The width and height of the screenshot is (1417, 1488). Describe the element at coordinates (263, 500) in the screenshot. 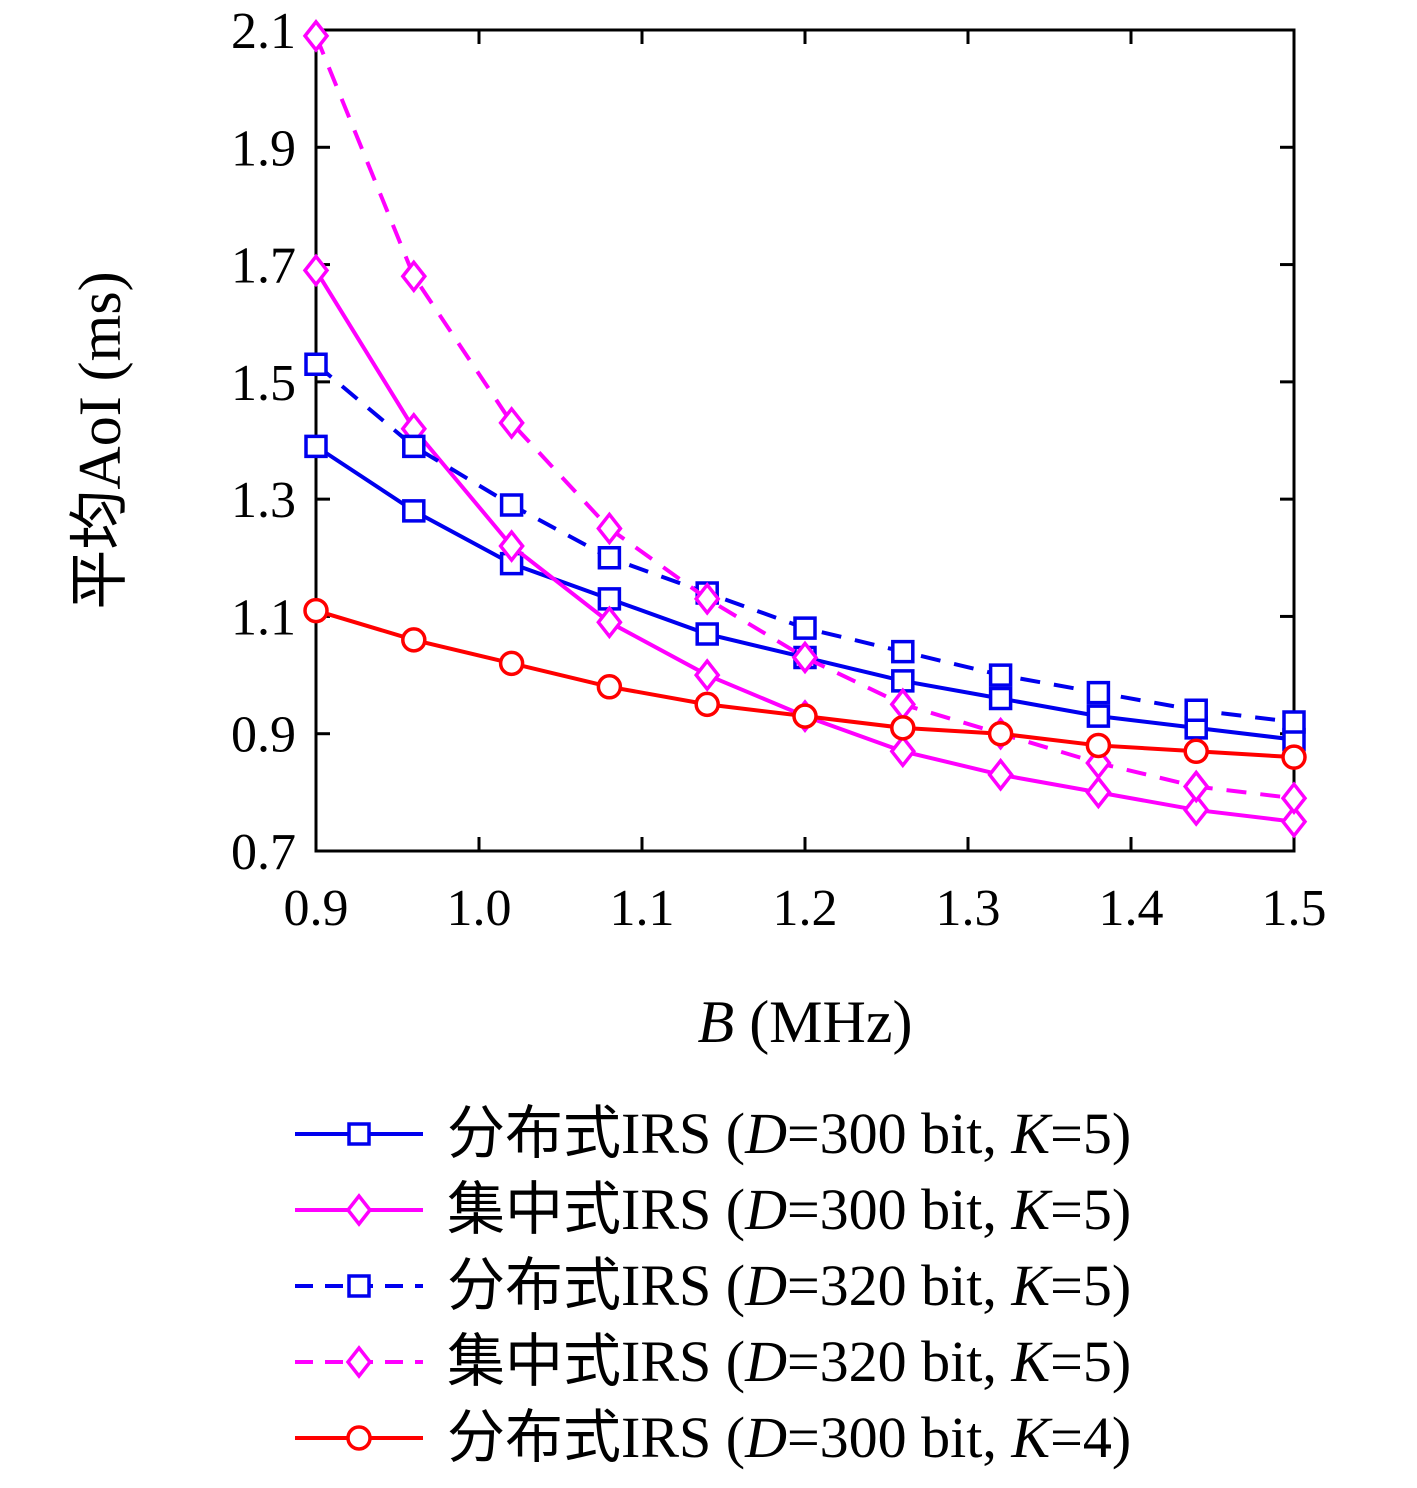

I see `y-tick-label: 1.3` at that location.